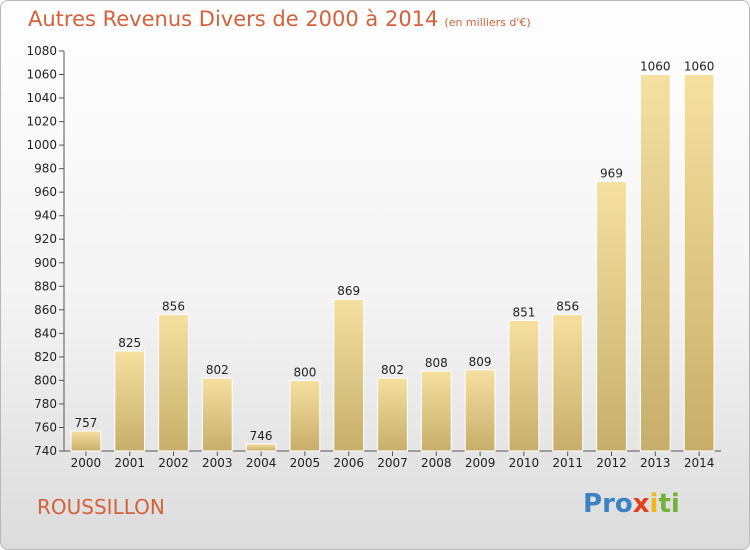  I want to click on bar-2008, so click(436, 411).